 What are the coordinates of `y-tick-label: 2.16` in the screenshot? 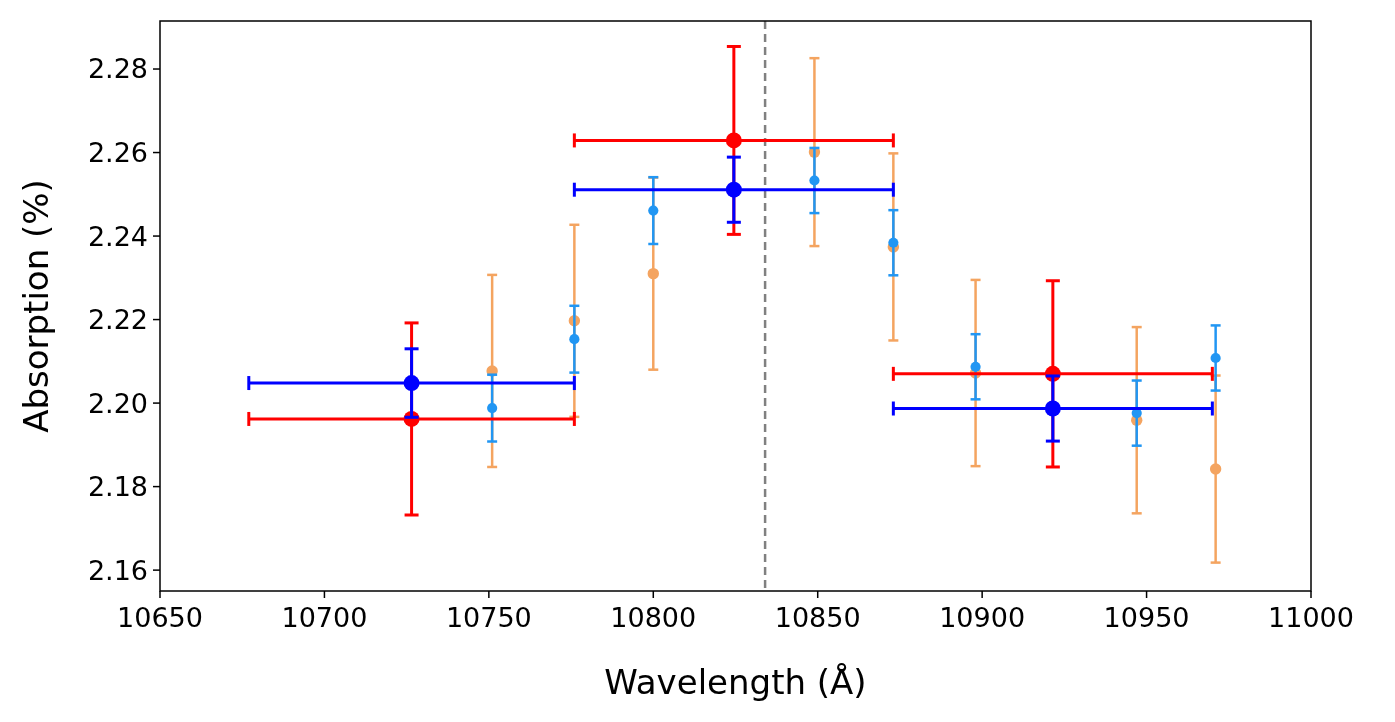 It's located at (117, 570).